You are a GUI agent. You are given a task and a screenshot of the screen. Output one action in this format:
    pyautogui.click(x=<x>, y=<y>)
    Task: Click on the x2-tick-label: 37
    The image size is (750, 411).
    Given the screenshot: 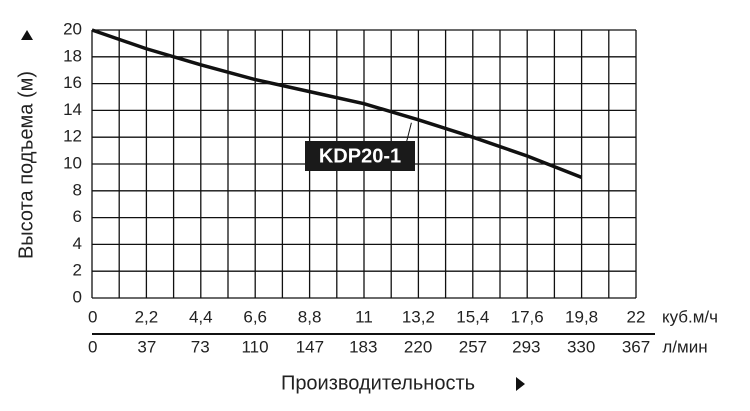 What is the action you would take?
    pyautogui.click(x=146, y=346)
    